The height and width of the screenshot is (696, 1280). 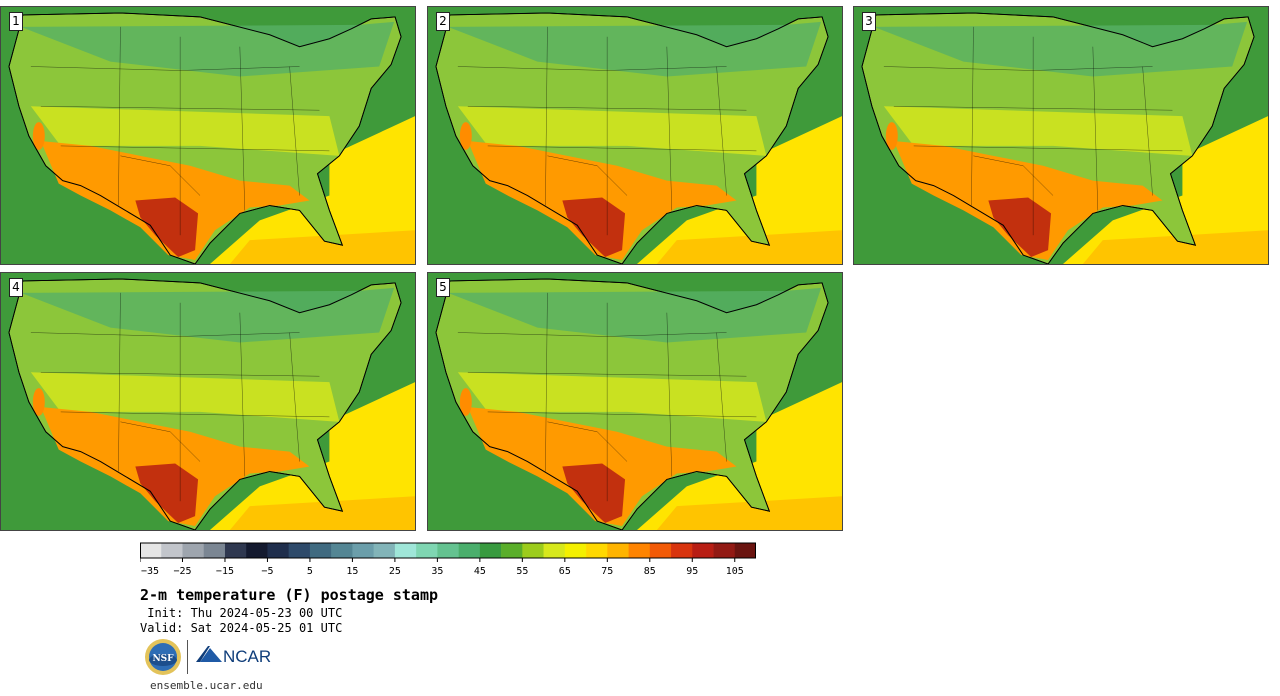 I want to click on colorbar-tick-label: 5, so click(x=310, y=571).